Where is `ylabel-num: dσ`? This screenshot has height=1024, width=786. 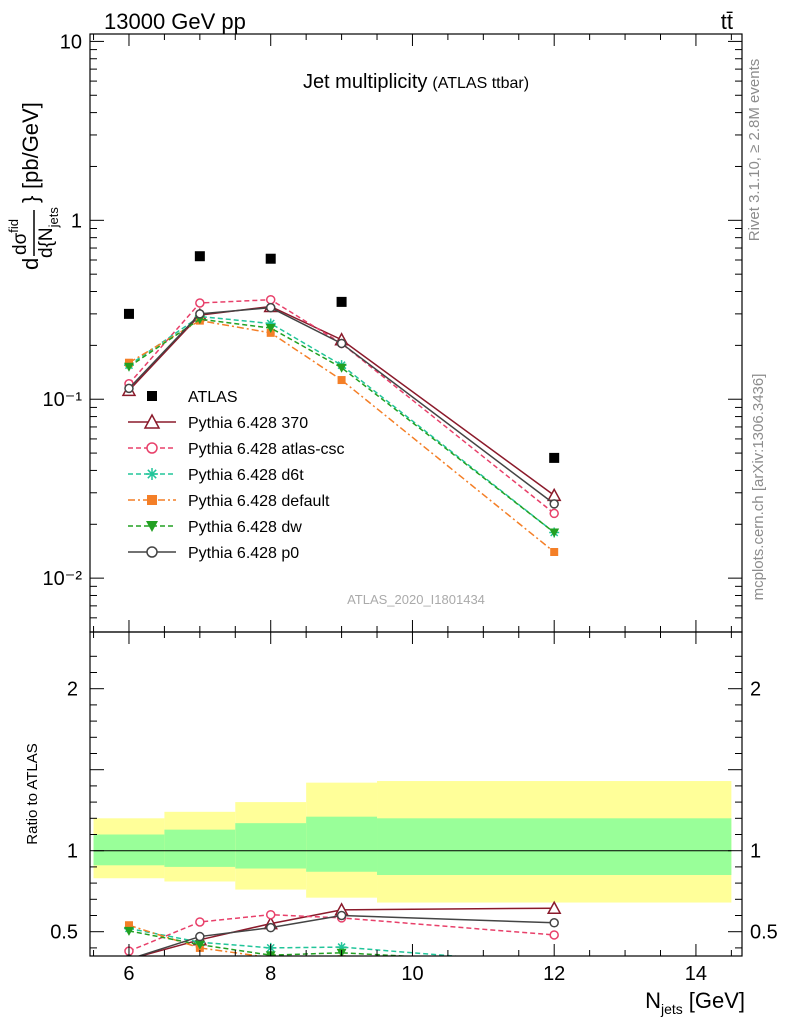 ylabel-num: dσ is located at coordinates (20, 243).